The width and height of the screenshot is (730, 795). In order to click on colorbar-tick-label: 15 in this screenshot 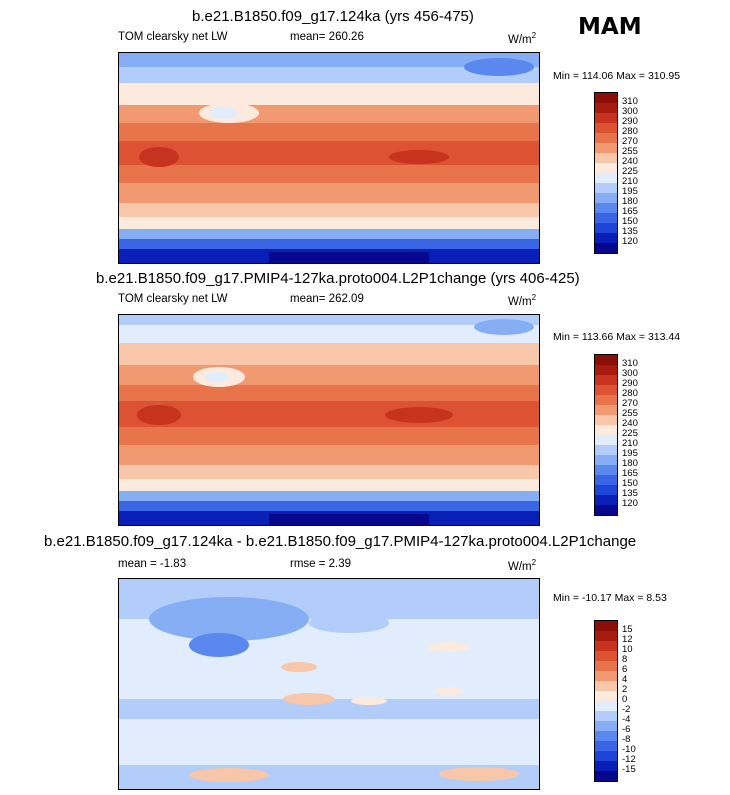, I will do `click(627, 629)`.